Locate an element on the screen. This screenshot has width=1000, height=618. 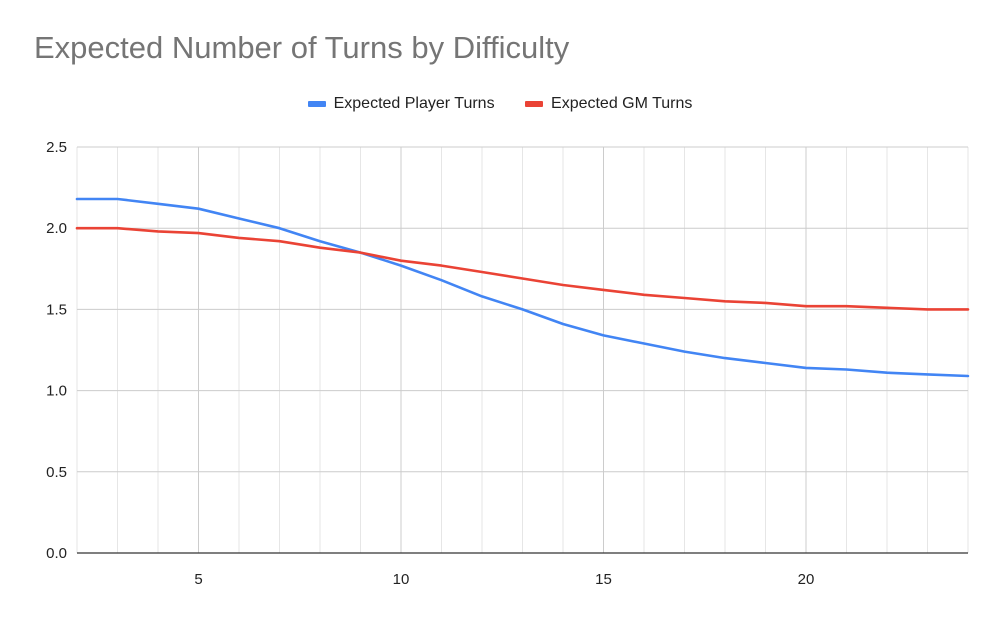
x-tick-label: 20 is located at coordinates (806, 579).